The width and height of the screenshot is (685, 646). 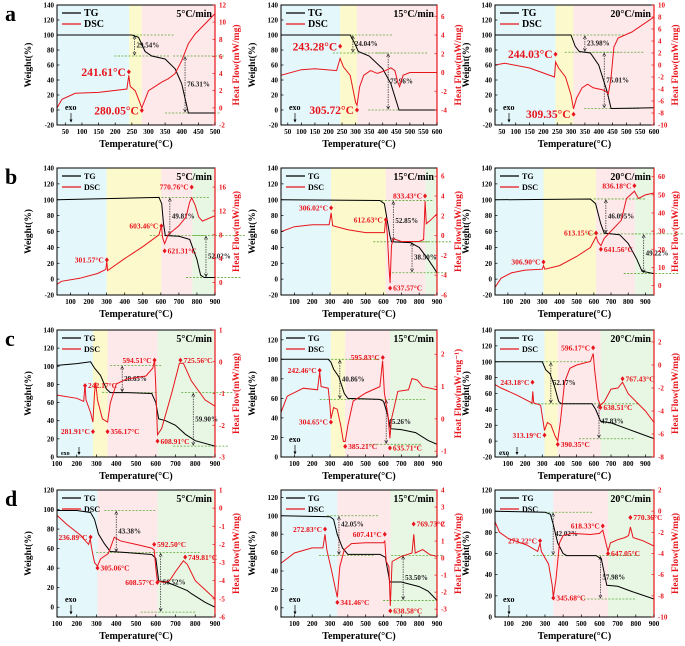 I want to click on peak-temperature-label: 635.71°C, so click(x=407, y=448).